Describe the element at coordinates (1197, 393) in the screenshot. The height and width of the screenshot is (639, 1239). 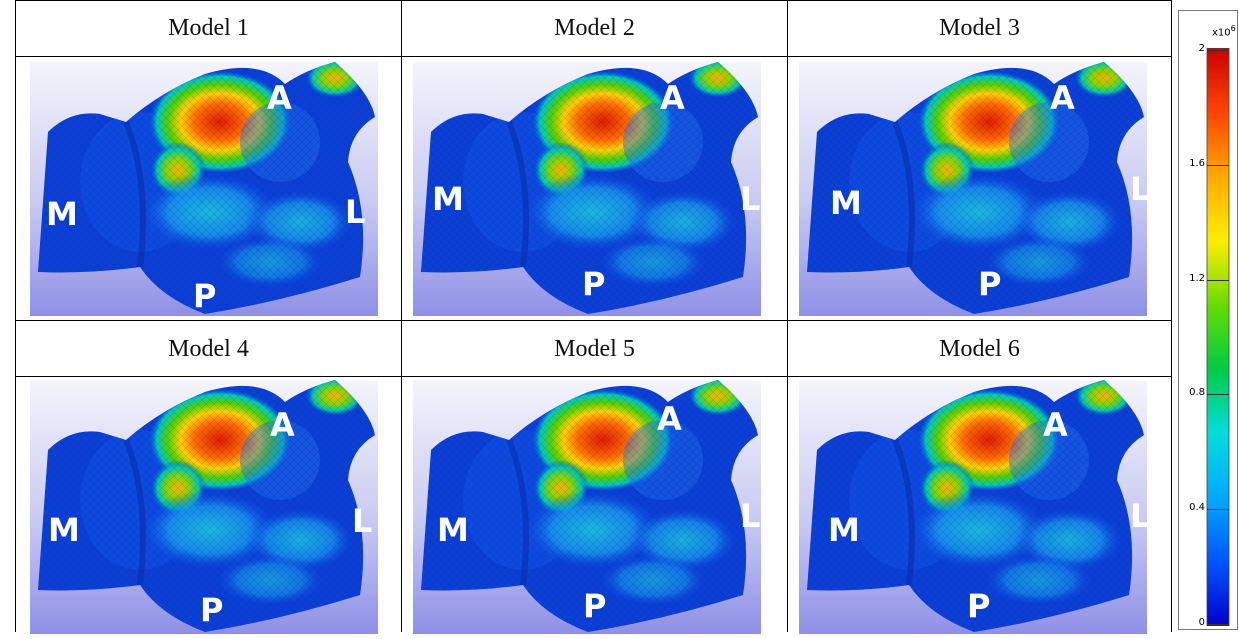
I see `colorbar-tick-label: 0.8` at that location.